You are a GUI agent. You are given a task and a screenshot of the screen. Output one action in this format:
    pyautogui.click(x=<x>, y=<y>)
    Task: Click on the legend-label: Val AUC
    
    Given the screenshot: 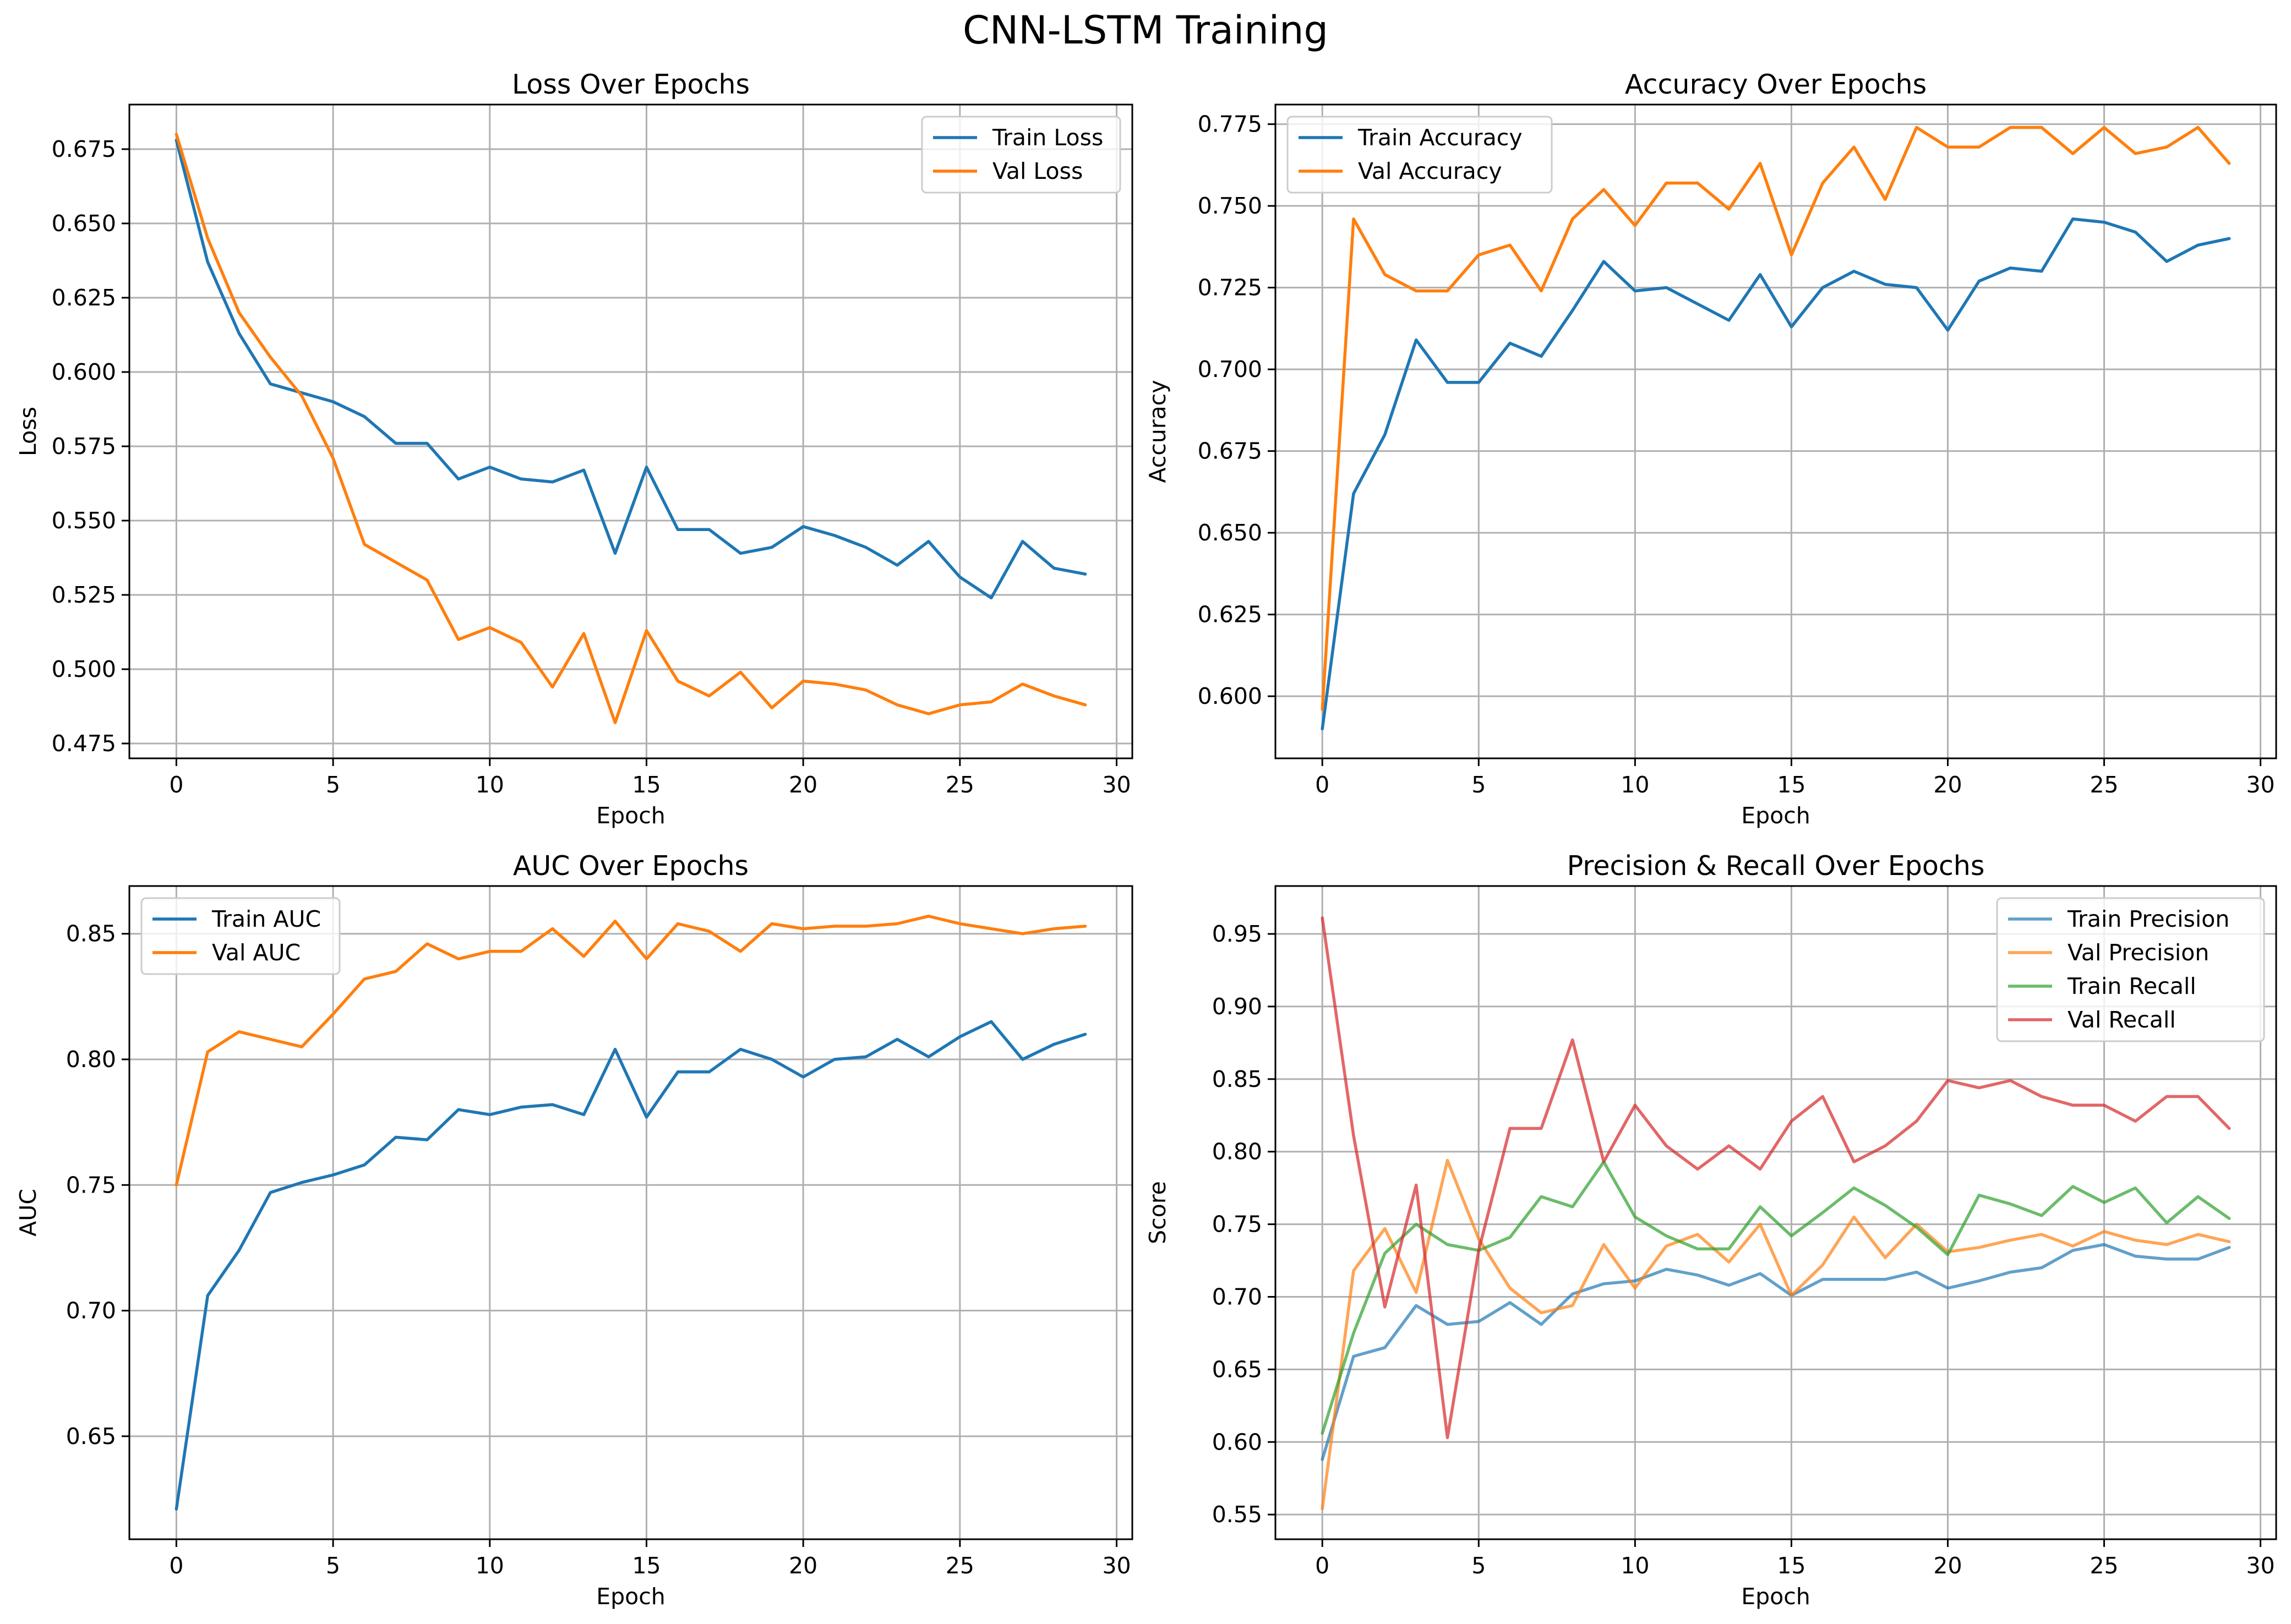 What is the action you would take?
    pyautogui.click(x=256, y=952)
    